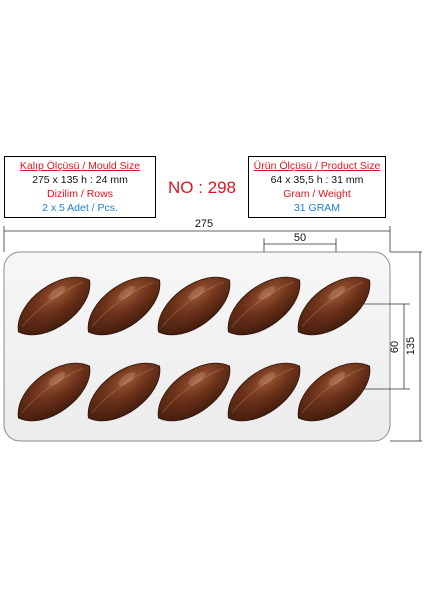 The width and height of the screenshot is (424, 600). Describe the element at coordinates (387, 346) in the screenshot. I see `row-pitch-dimension: 60` at that location.